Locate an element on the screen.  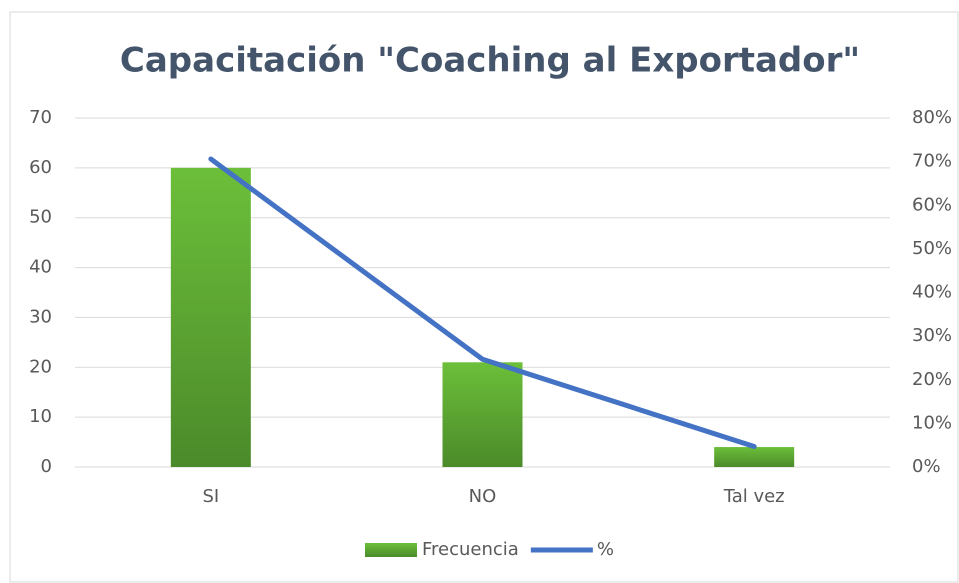
y2-tick-label: 20% is located at coordinates (932, 379).